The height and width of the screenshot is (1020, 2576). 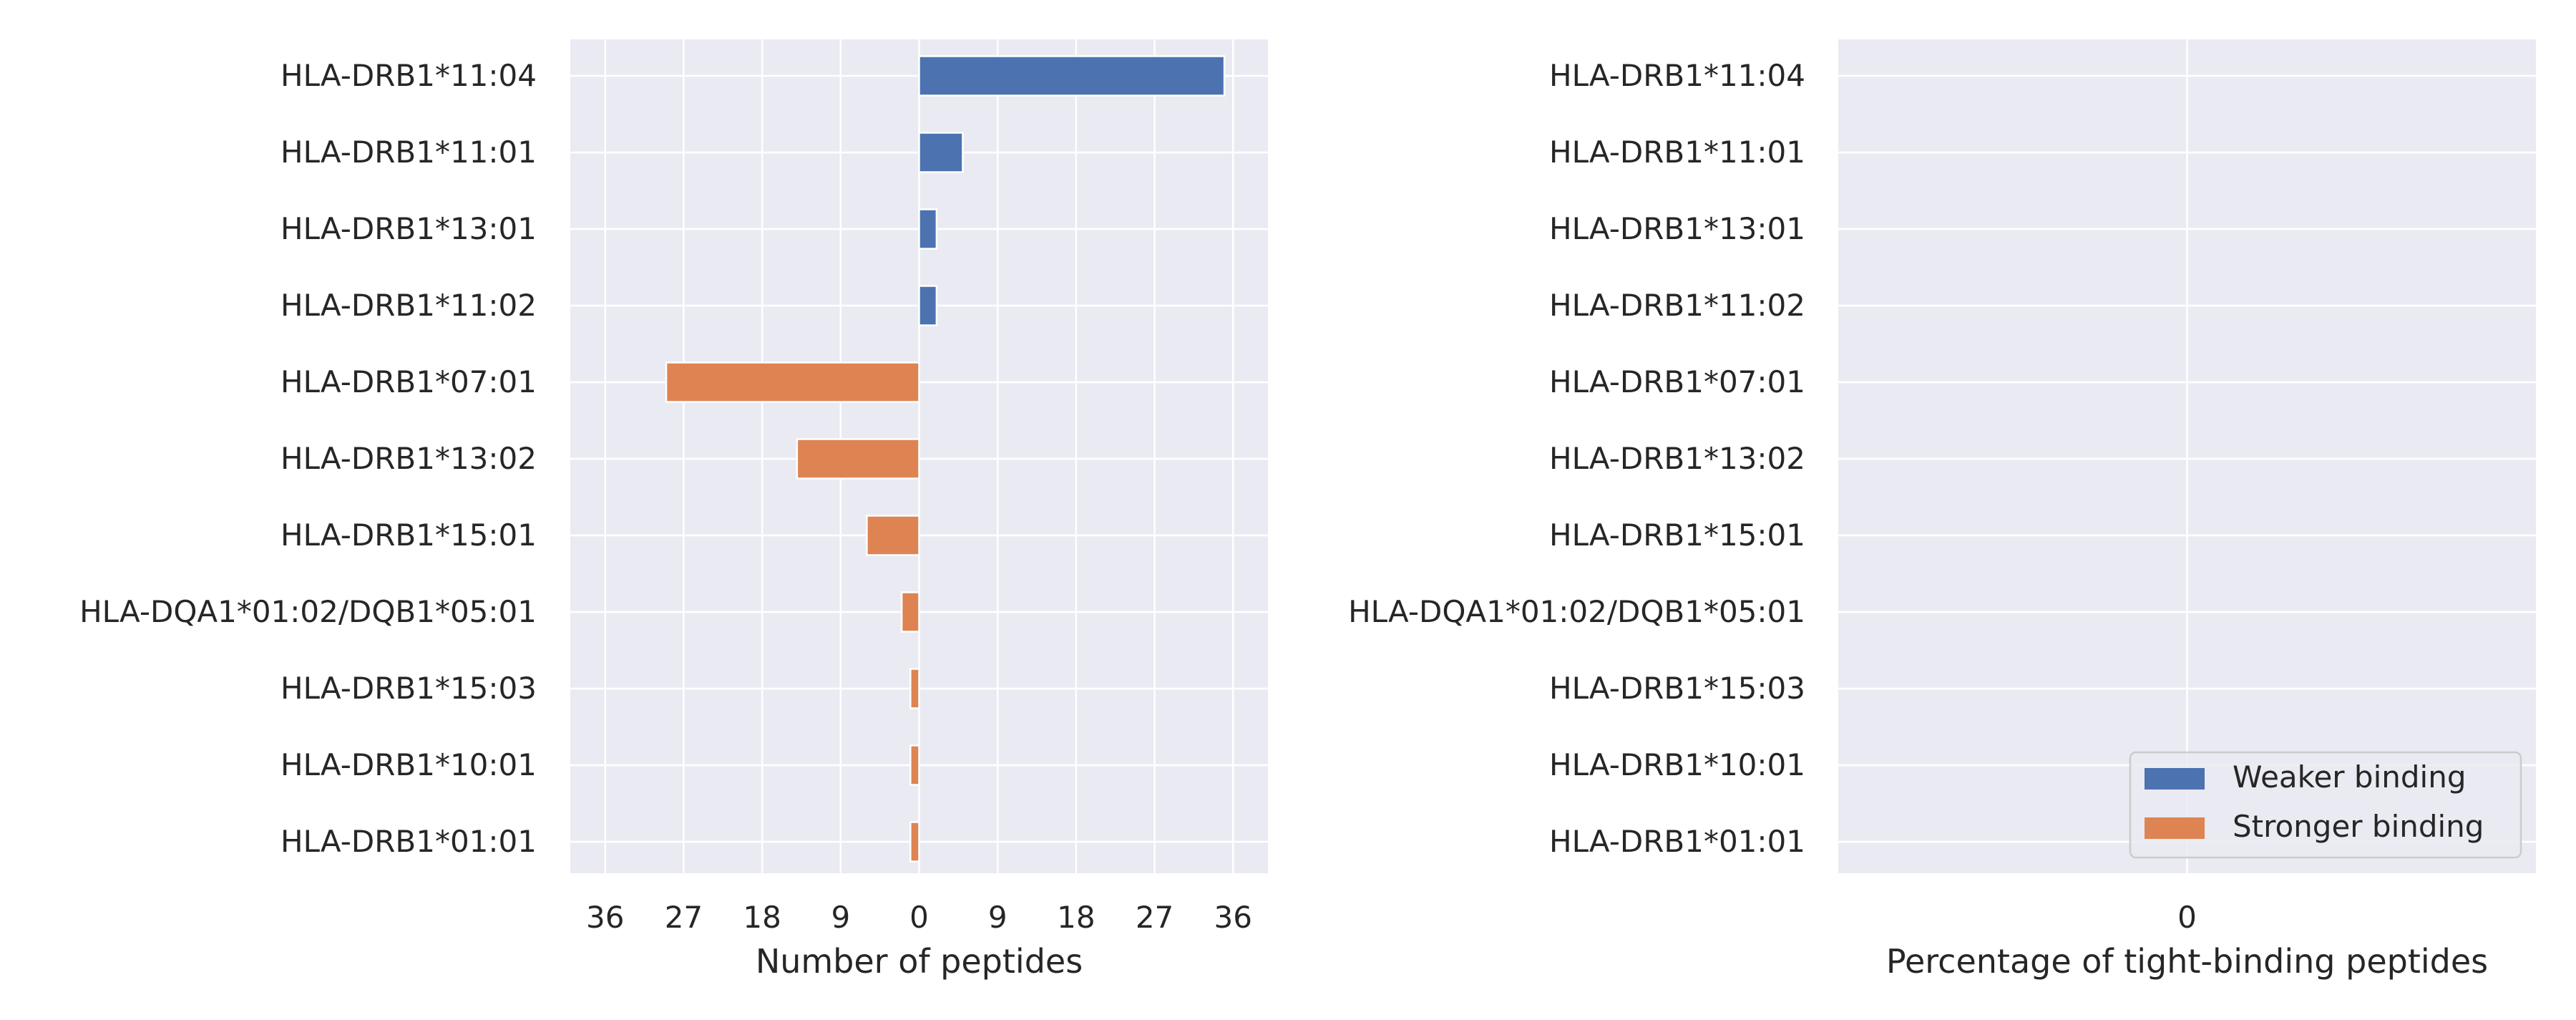 I want to click on legend-frame, so click(x=2325, y=805).